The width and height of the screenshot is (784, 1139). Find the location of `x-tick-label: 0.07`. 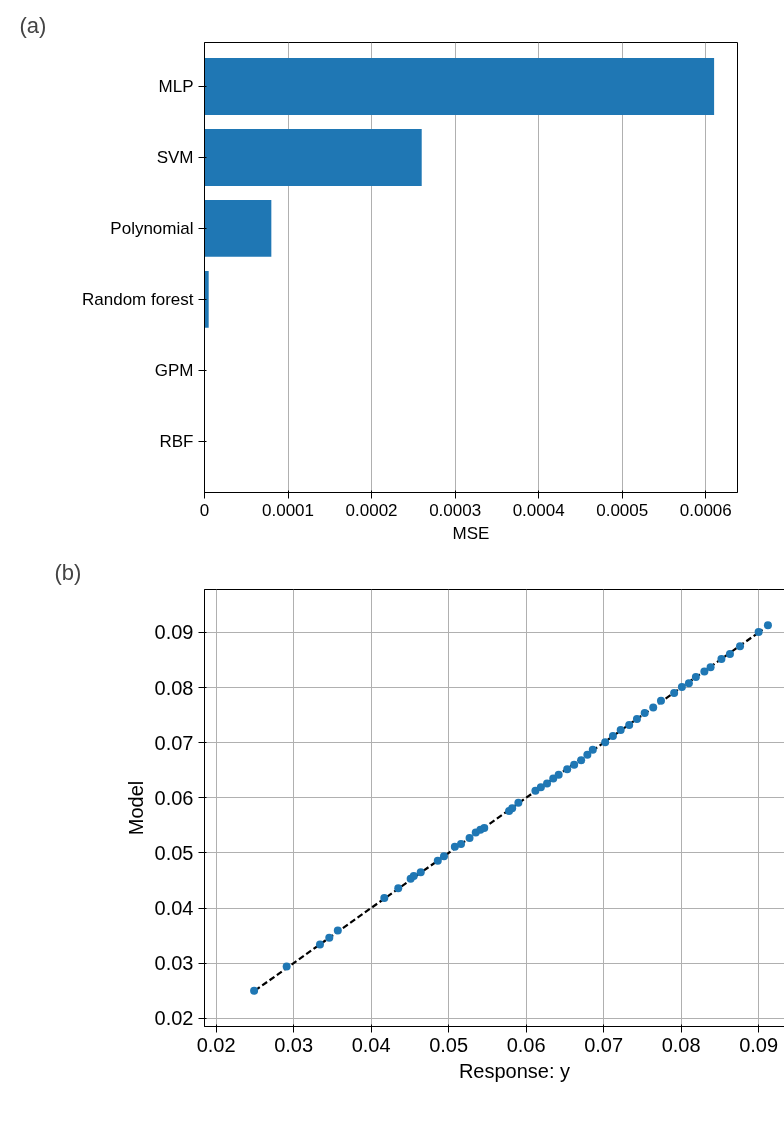

x-tick-label: 0.07 is located at coordinates (604, 1044).